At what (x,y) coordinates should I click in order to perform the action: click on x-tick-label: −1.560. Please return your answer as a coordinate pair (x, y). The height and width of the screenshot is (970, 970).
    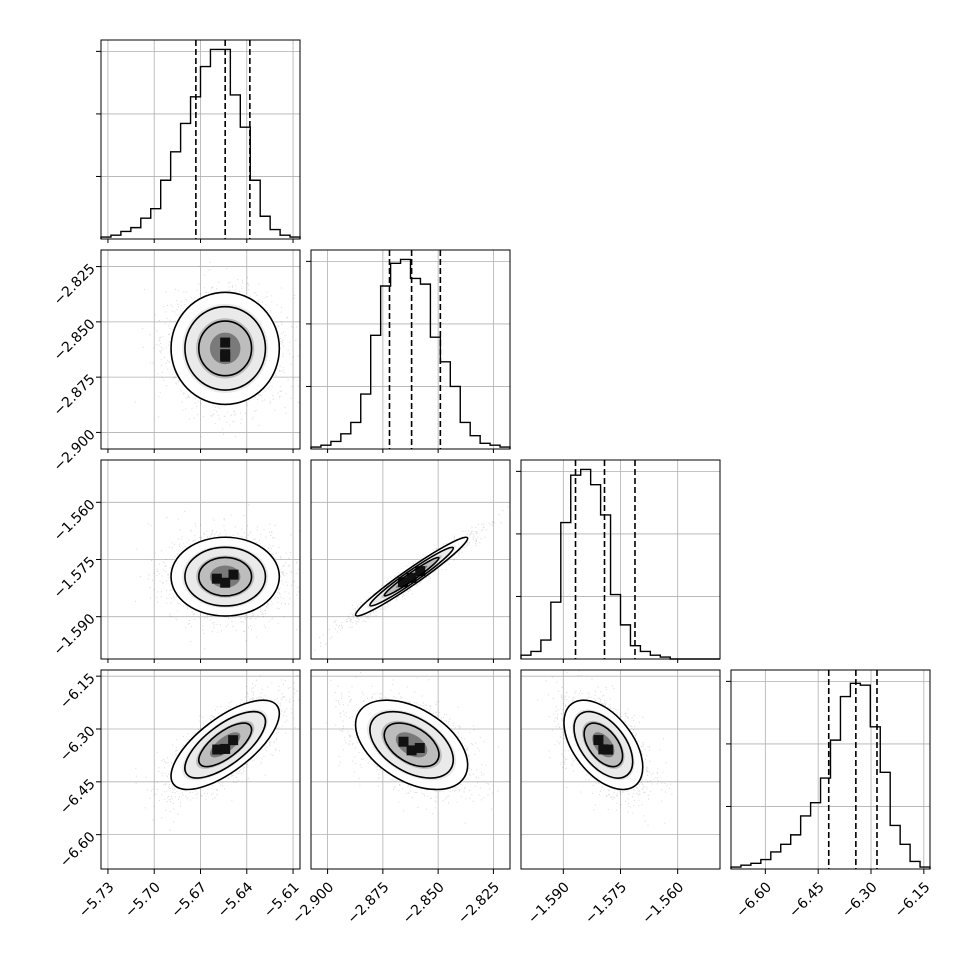
    Looking at the image, I should click on (663, 903).